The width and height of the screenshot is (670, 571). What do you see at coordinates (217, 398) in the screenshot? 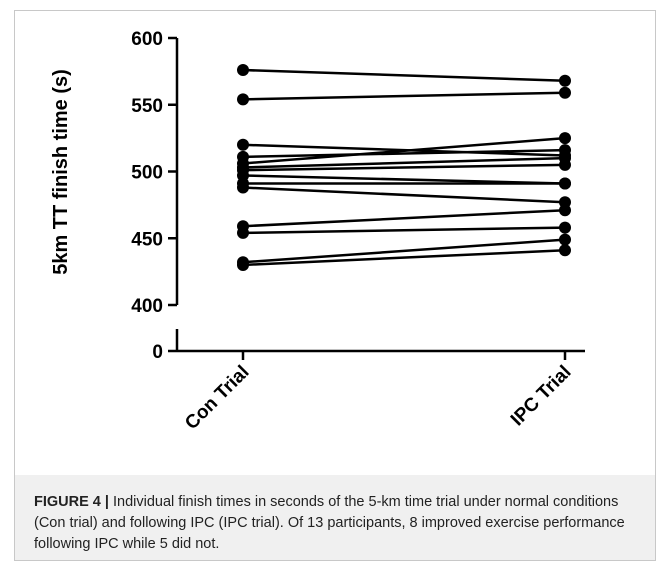
I see `x-tick-label: Con Trial` at bounding box center [217, 398].